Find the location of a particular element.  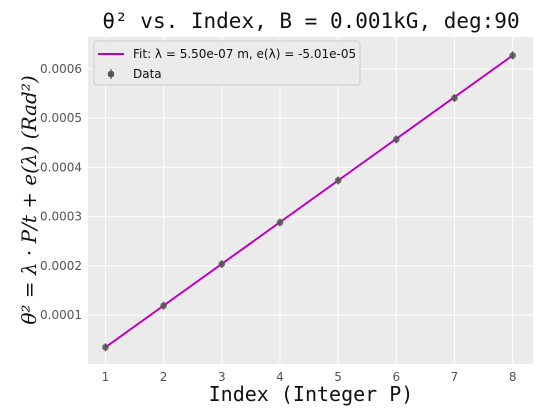

x-tick-label: 1 is located at coordinates (106, 377).